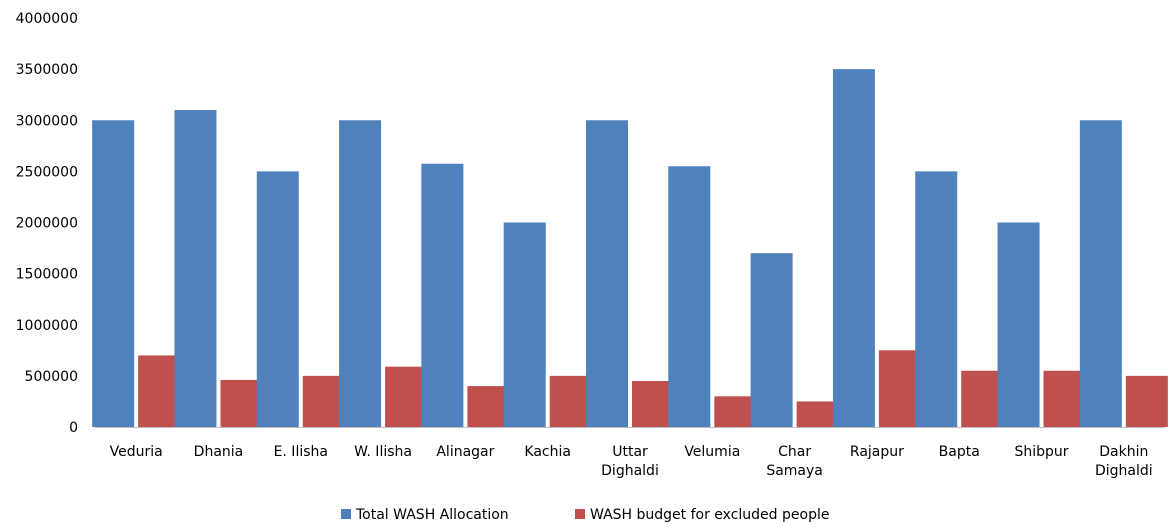 This screenshot has width=1168, height=527. What do you see at coordinates (630, 452) in the screenshot?
I see `x-tick-label-line: Uttar` at bounding box center [630, 452].